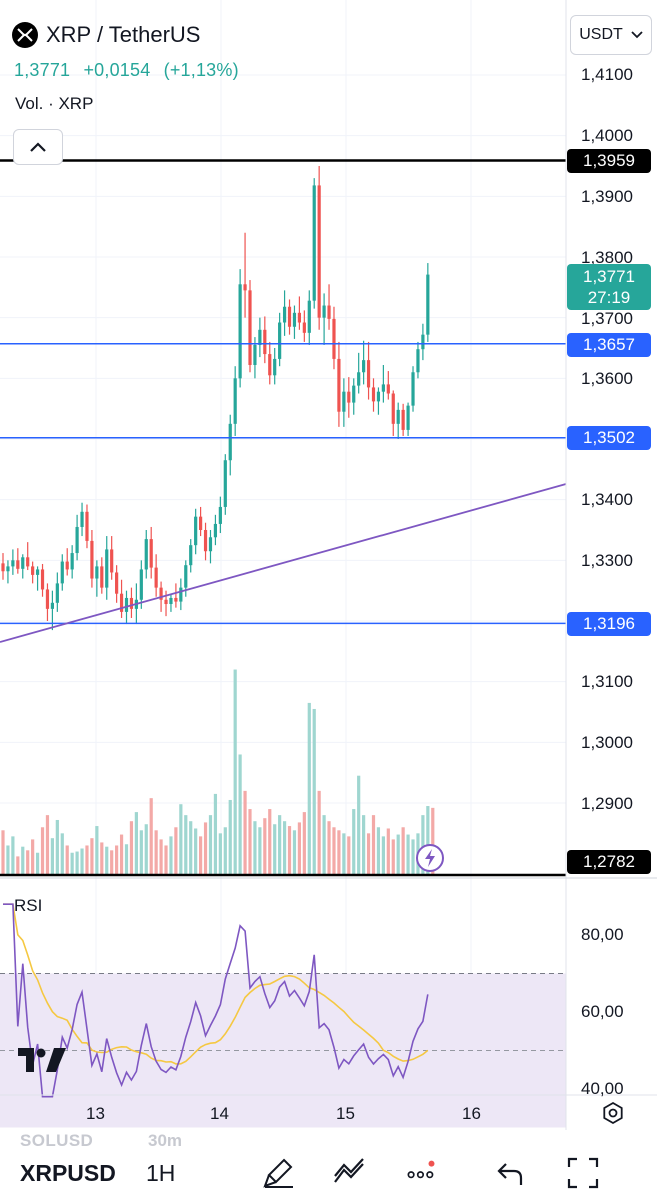 This screenshot has height=1199, width=657. I want to click on price-axis-label: 1,3800, so click(607, 257).